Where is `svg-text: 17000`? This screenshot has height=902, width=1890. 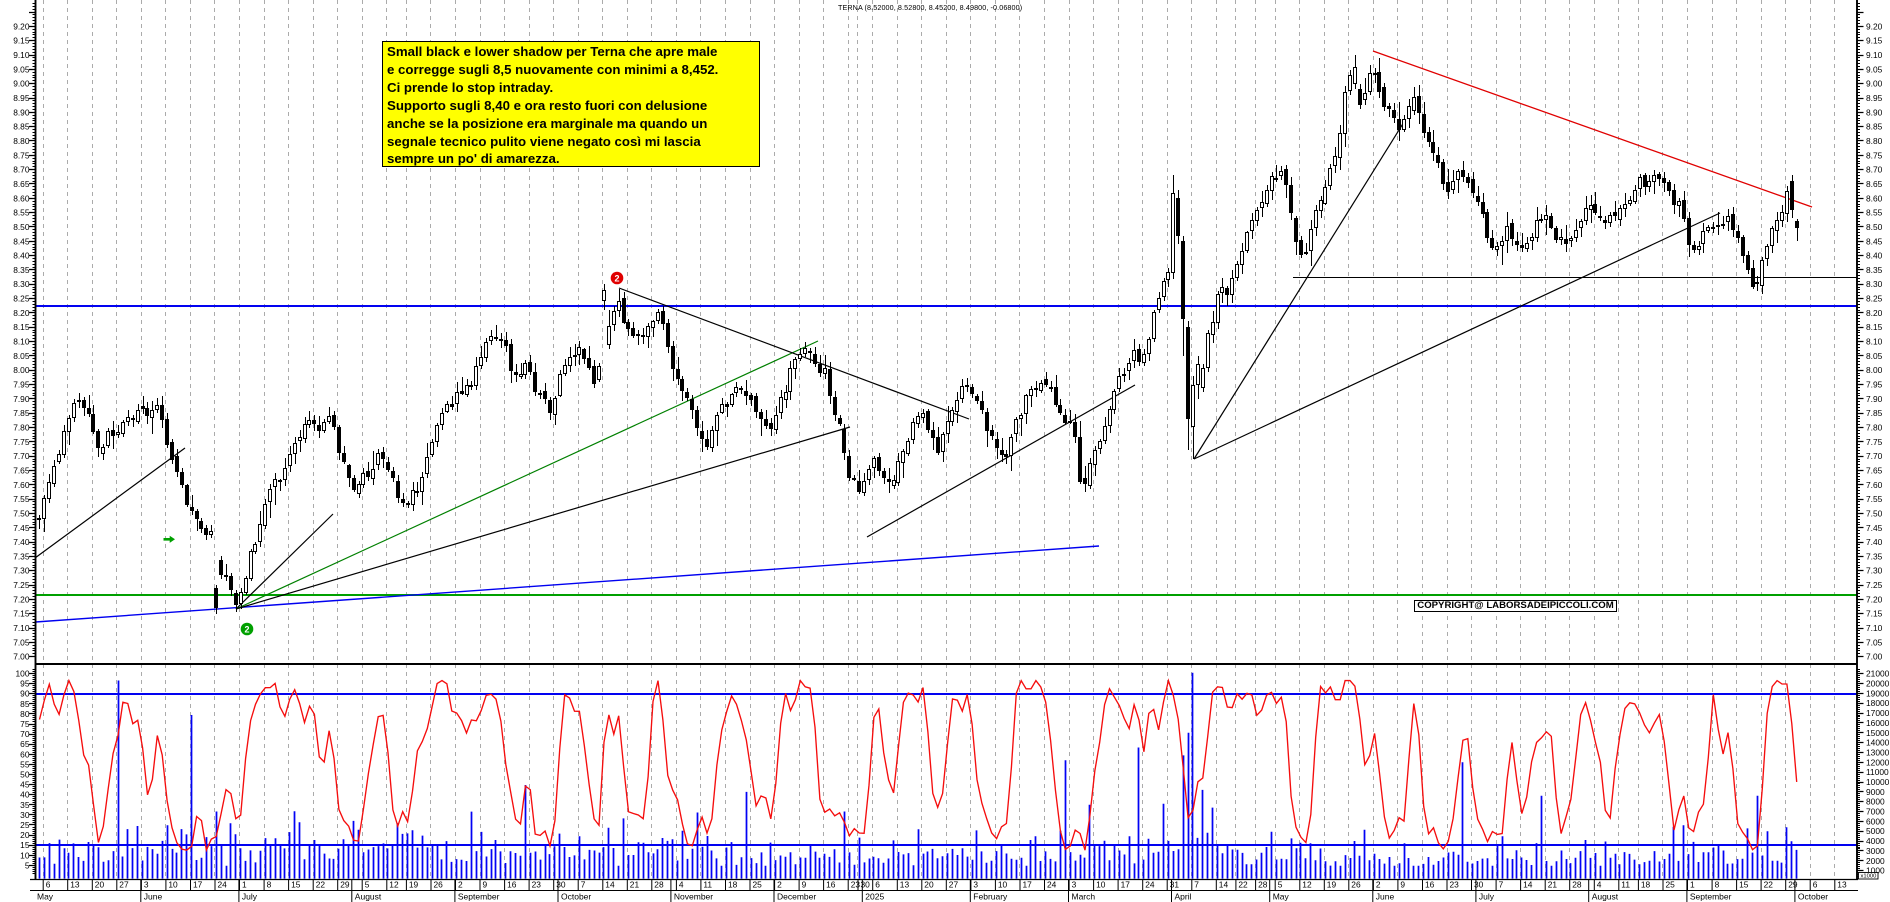 svg-text: 17000 is located at coordinates (1878, 713).